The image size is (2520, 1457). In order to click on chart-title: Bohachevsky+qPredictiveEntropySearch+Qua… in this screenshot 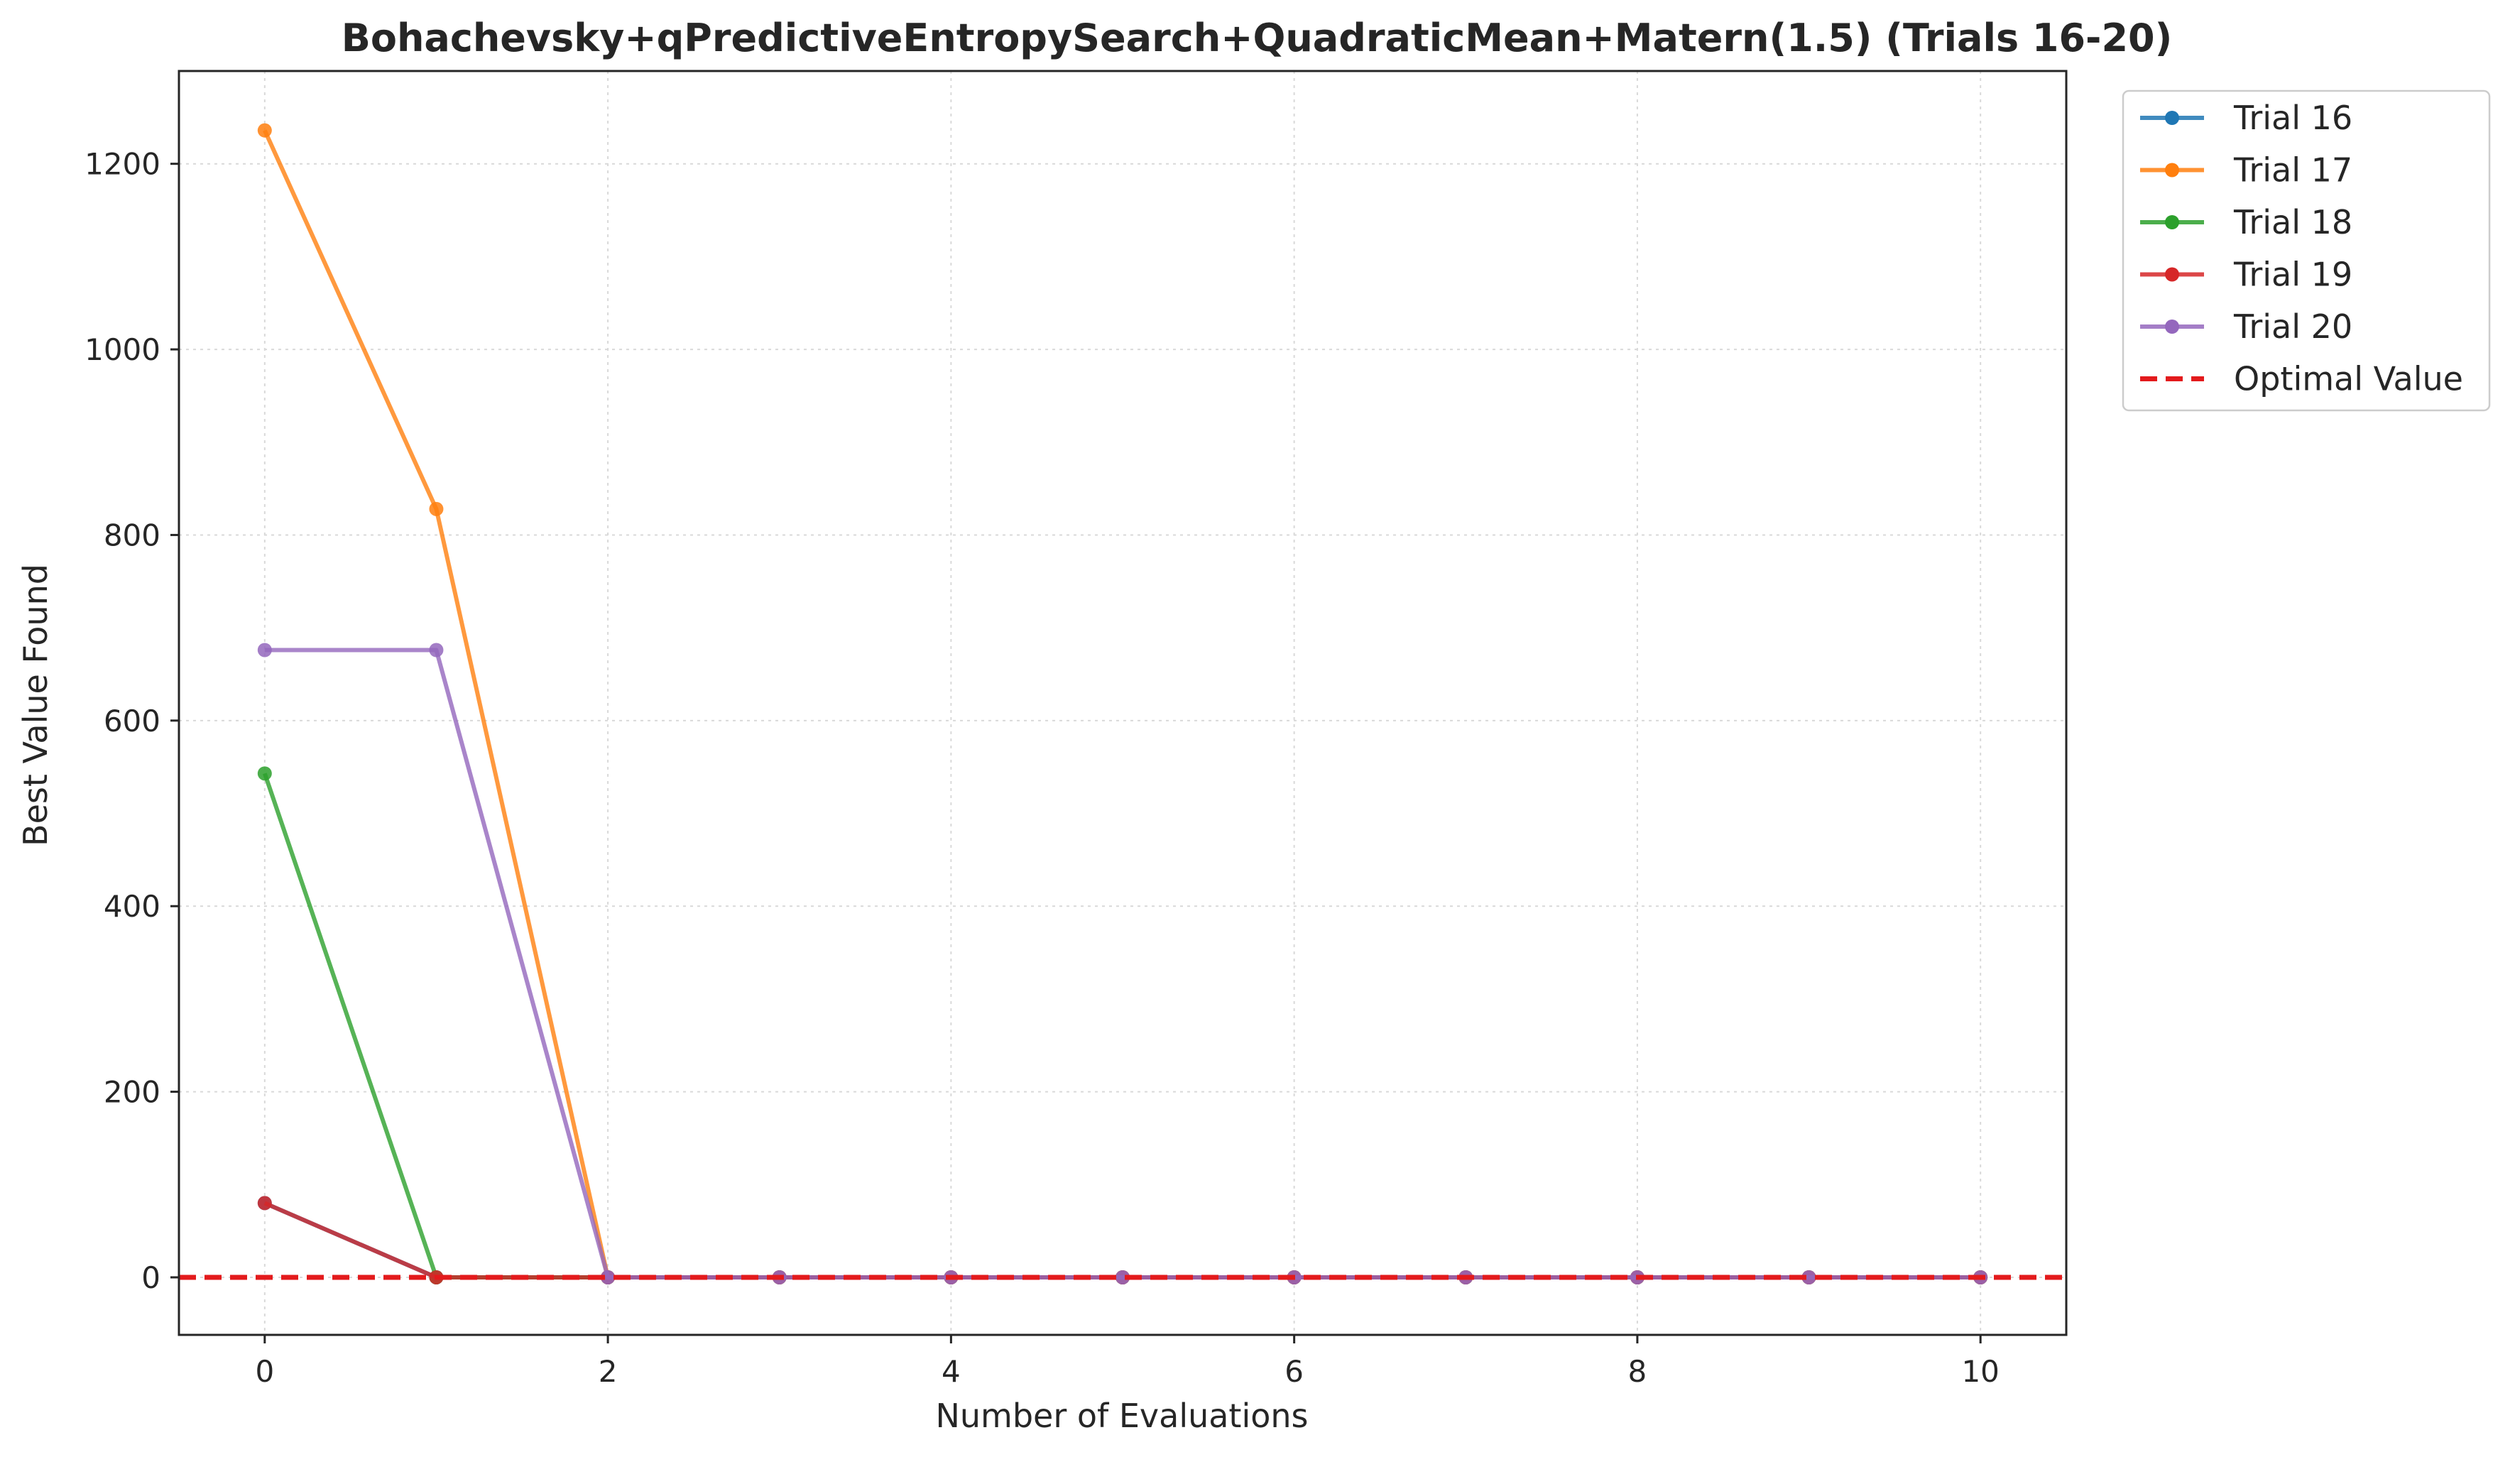, I will do `click(1257, 38)`.